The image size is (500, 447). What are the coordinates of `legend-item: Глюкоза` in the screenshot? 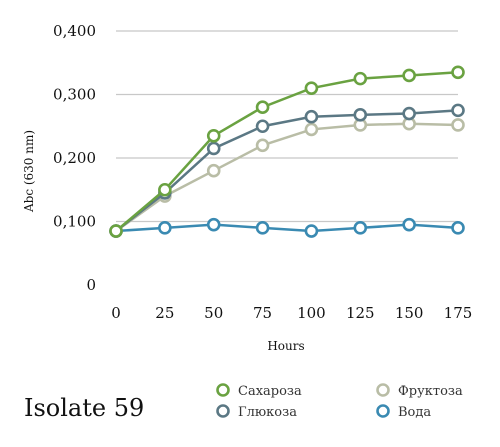 It's located at (256, 412).